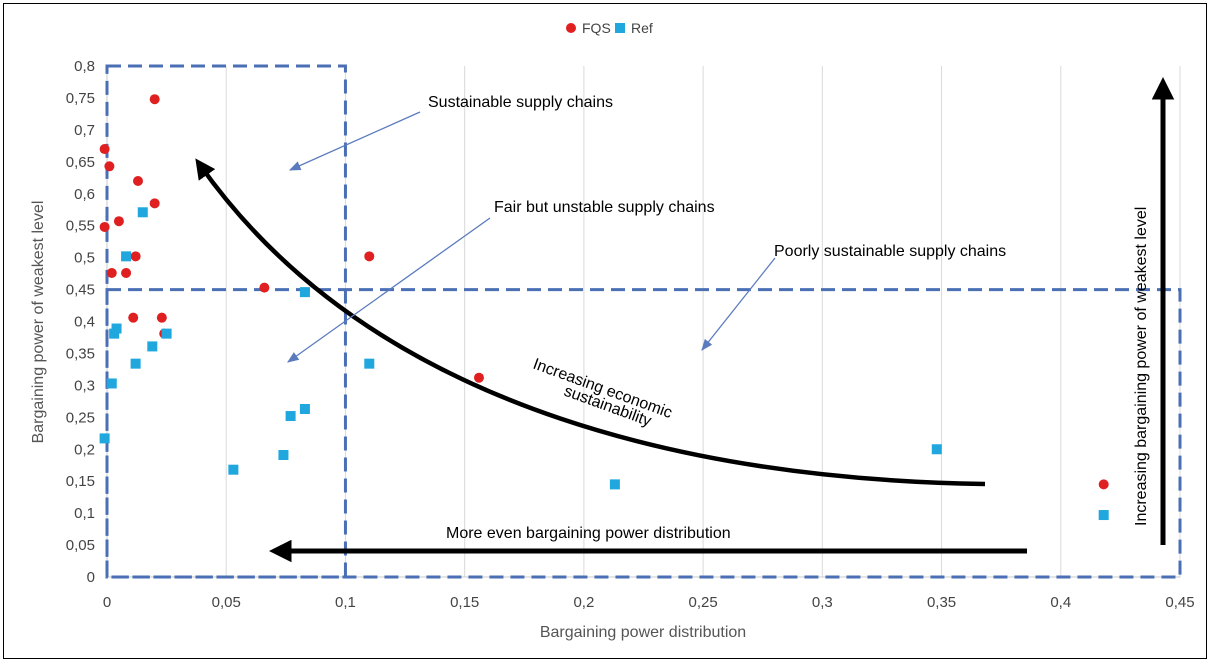 This screenshot has width=1212, height=664. I want to click on y-tick-label: 0,4, so click(84, 322).